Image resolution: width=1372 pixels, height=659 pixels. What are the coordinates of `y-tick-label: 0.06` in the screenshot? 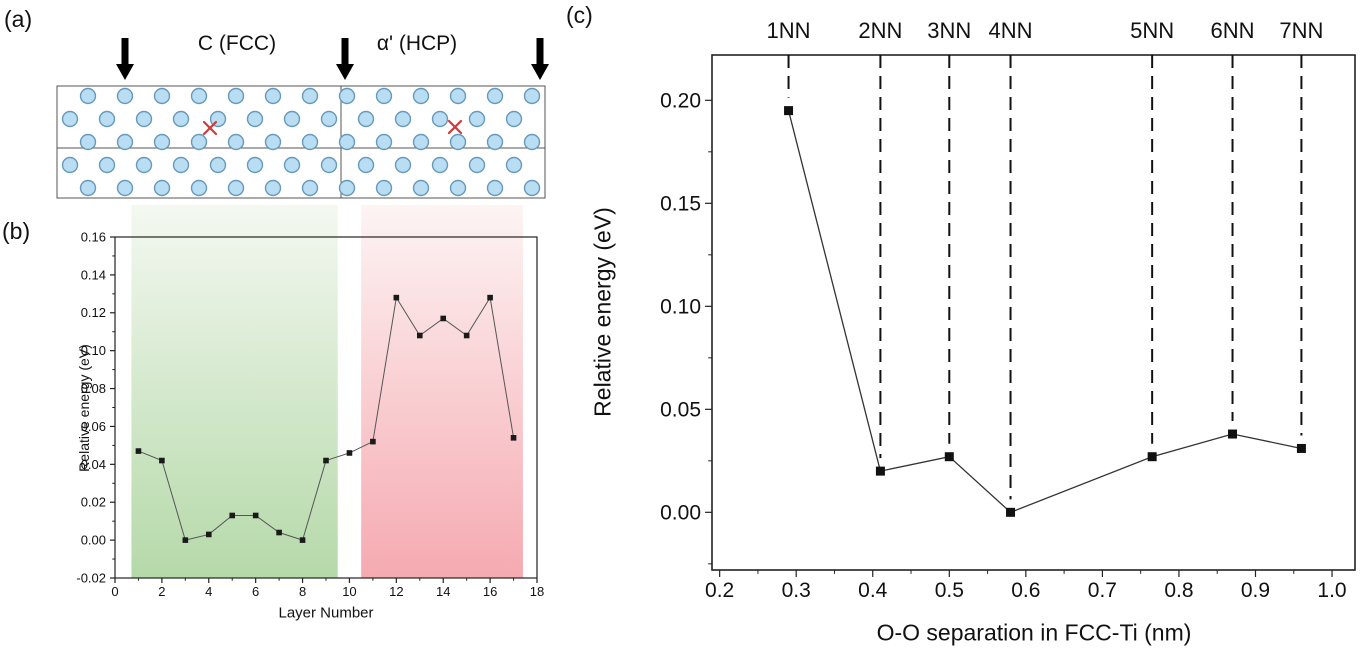 It's located at (93, 426).